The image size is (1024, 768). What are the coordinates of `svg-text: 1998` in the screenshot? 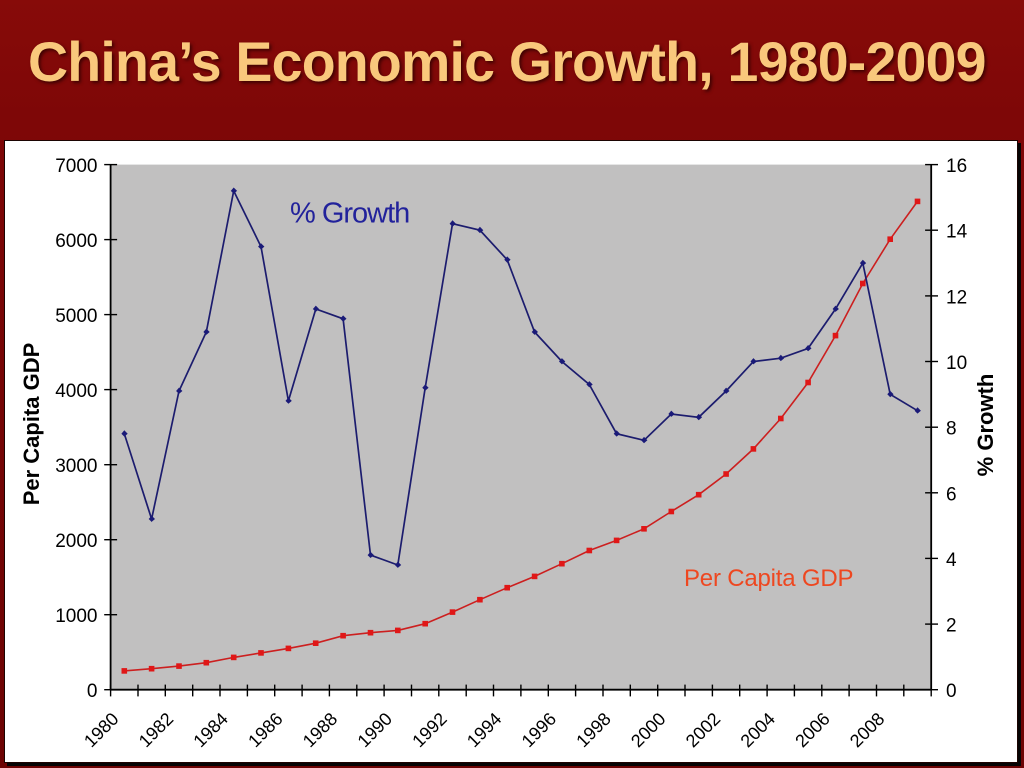 It's located at (593, 730).